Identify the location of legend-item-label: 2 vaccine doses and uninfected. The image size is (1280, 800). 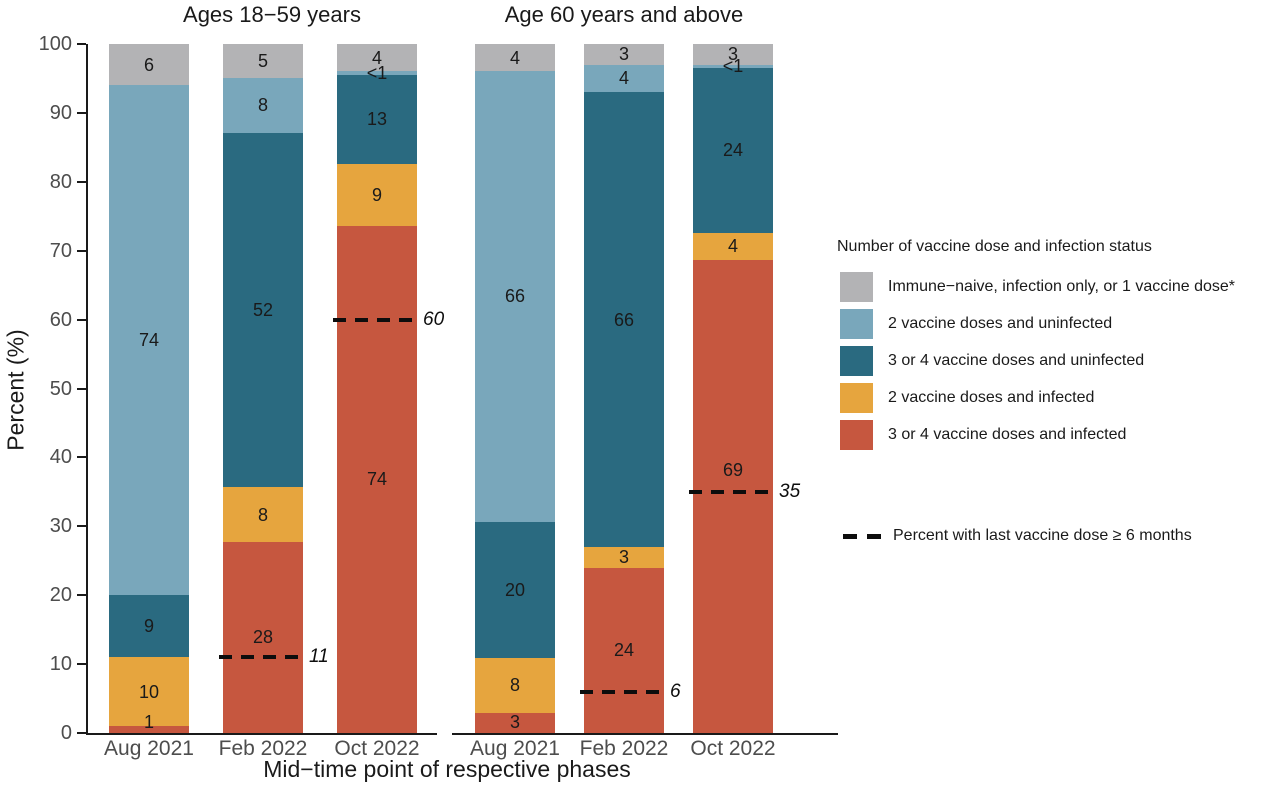
(1000, 323).